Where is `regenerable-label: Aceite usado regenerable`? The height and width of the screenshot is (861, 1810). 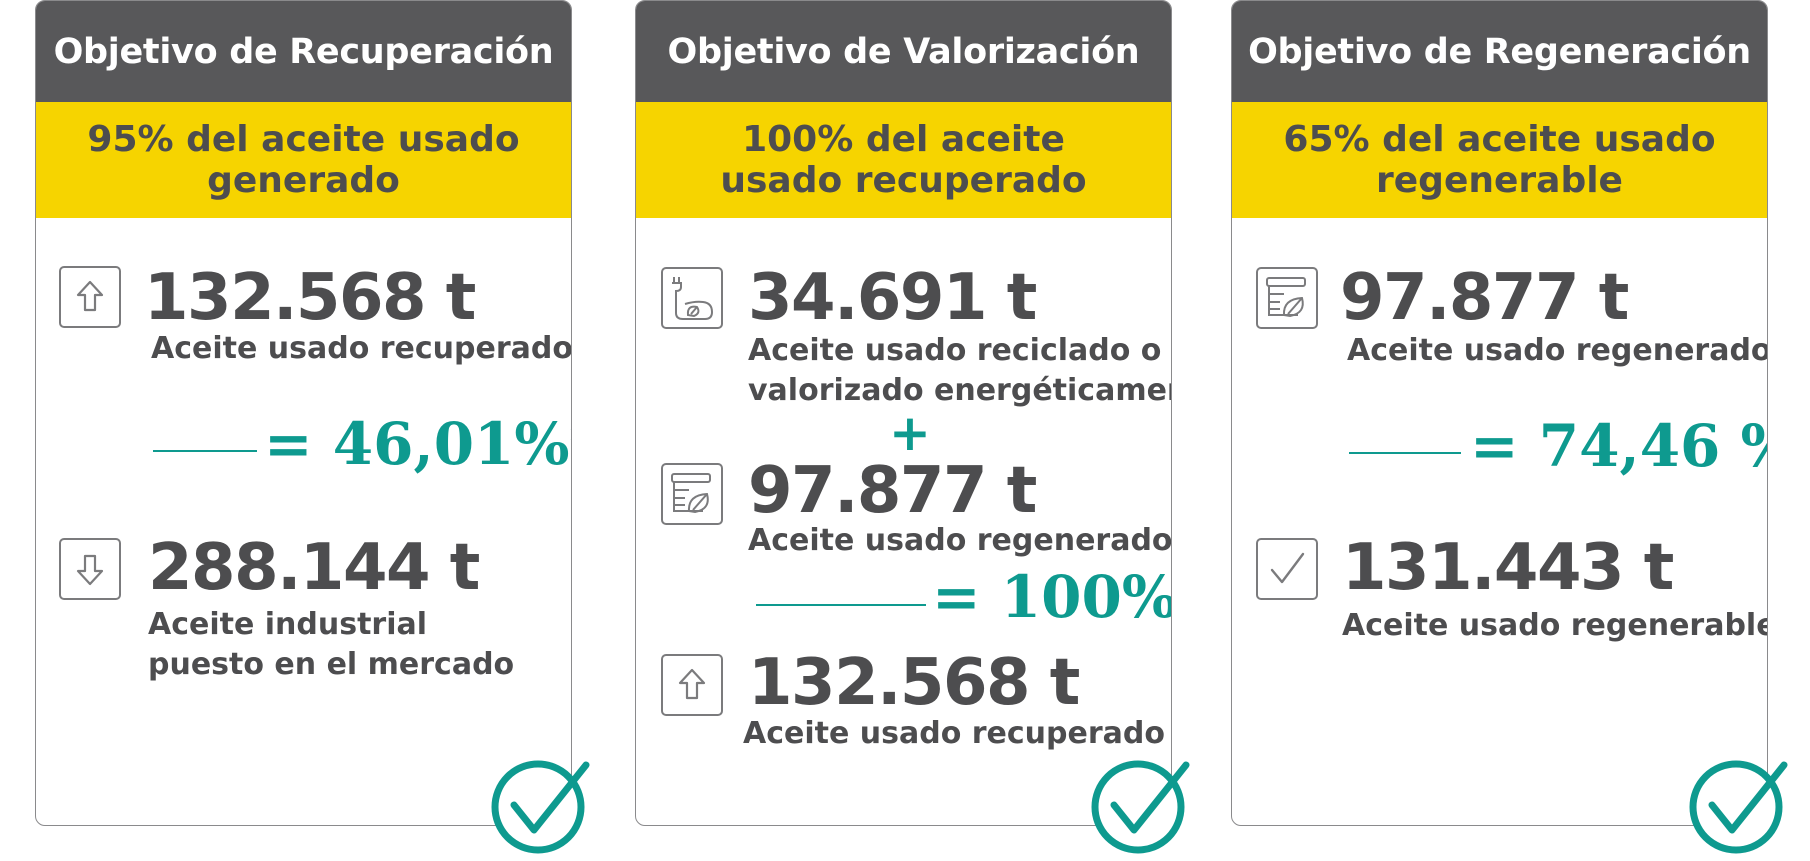 regenerable-label: Aceite usado regenerable is located at coordinates (1555, 625).